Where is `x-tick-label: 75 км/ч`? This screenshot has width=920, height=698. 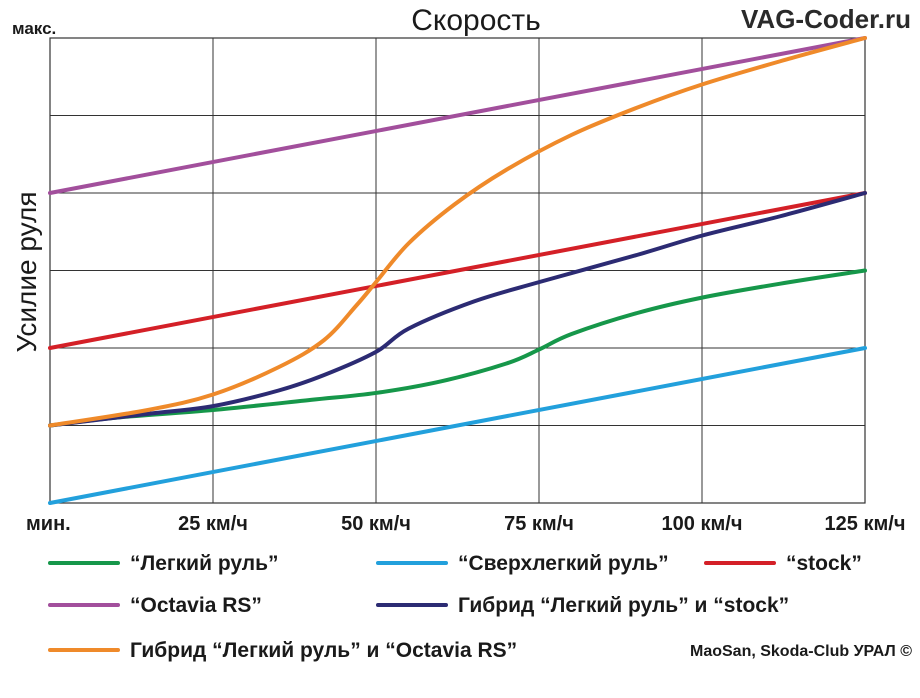
x-tick-label: 75 км/ч is located at coordinates (539, 524).